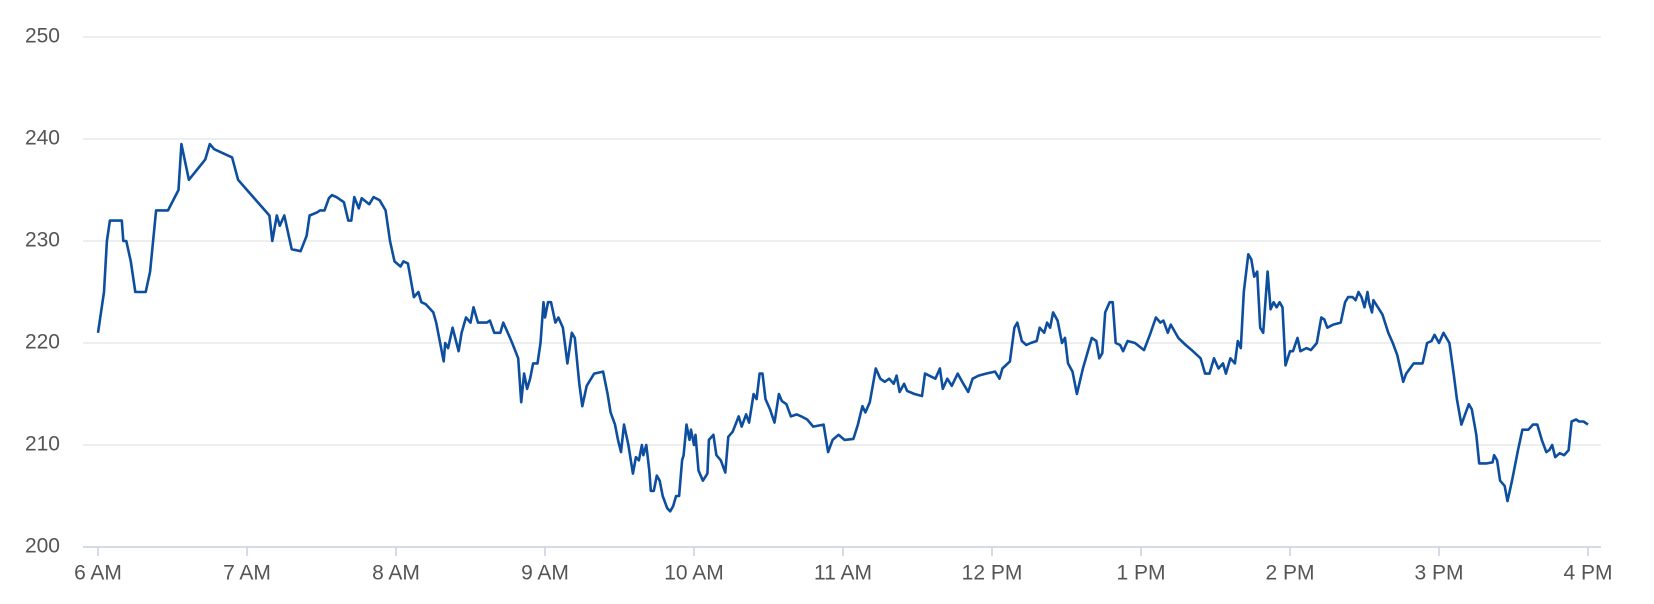 The image size is (1654, 604). What do you see at coordinates (694, 573) in the screenshot?
I see `x-tick-label: 10 AM` at bounding box center [694, 573].